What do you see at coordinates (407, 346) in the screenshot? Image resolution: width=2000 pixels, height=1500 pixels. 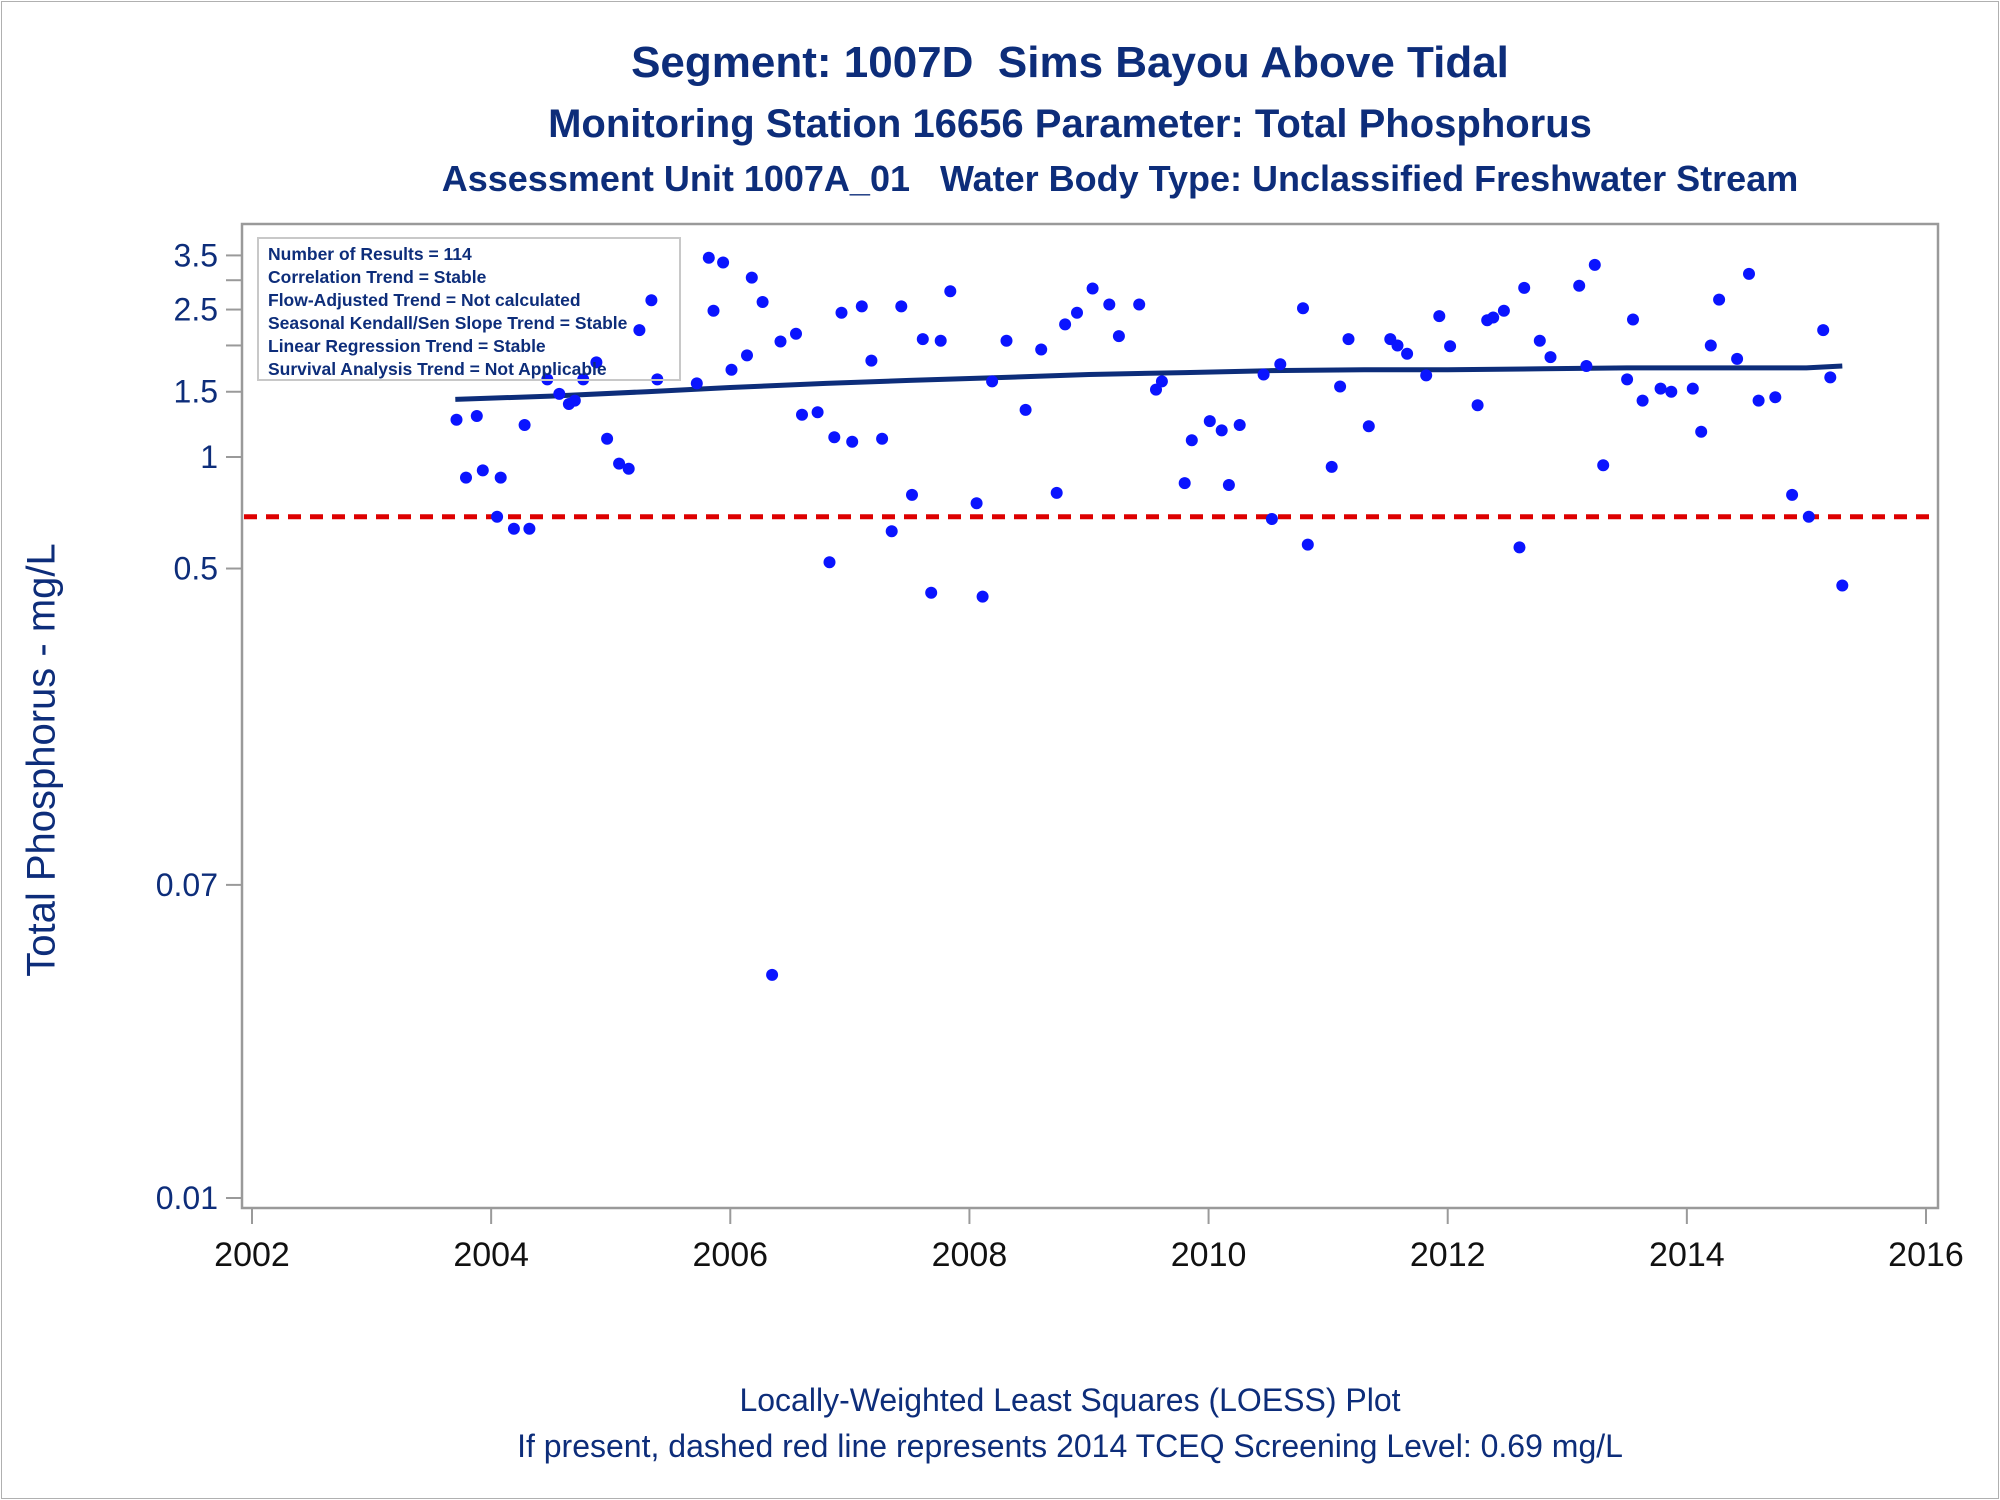 I see `stats-line: Linear Regression Trend = Stable` at bounding box center [407, 346].